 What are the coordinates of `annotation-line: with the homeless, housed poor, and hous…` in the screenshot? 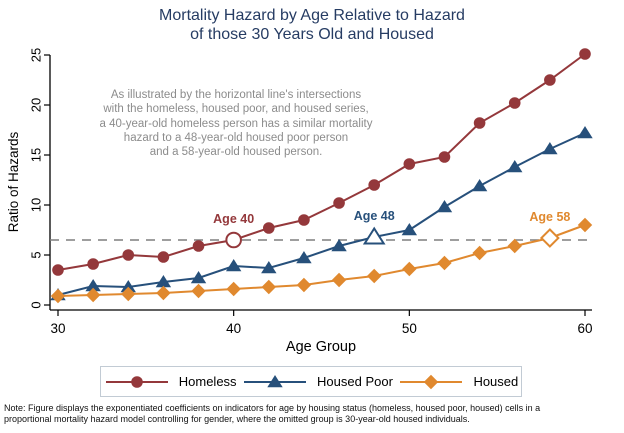 It's located at (236, 109).